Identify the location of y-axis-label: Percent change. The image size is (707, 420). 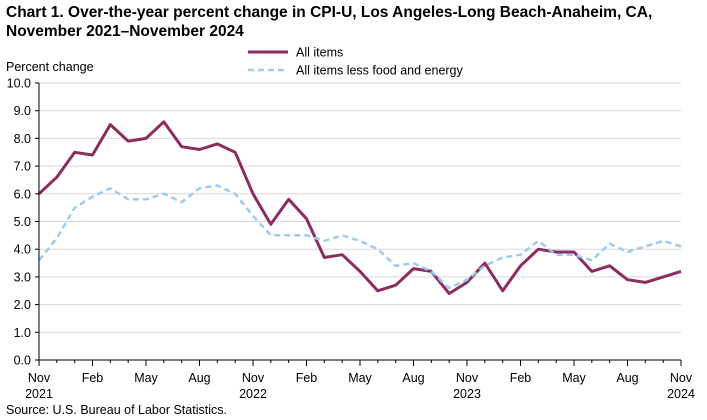
(50, 67).